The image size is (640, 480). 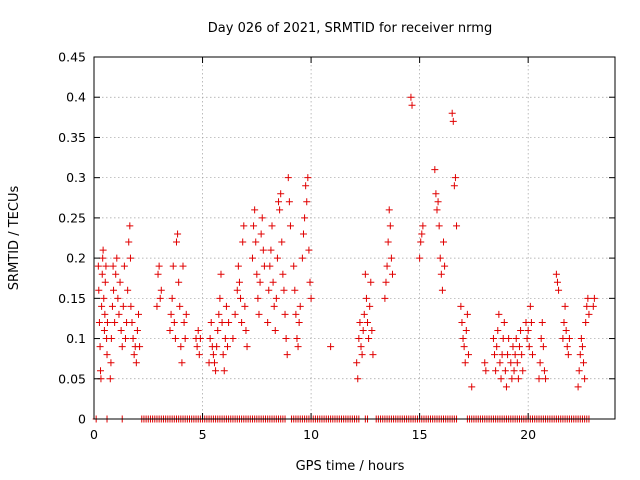 I want to click on x-tick-label: 10, so click(x=311, y=434).